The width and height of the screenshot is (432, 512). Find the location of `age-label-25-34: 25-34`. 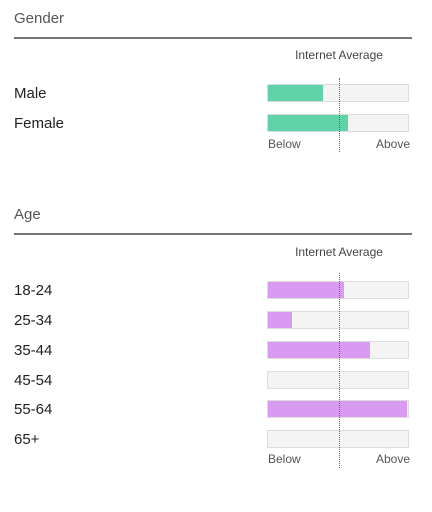

age-label-25-34: 25-34 is located at coordinates (33, 320).